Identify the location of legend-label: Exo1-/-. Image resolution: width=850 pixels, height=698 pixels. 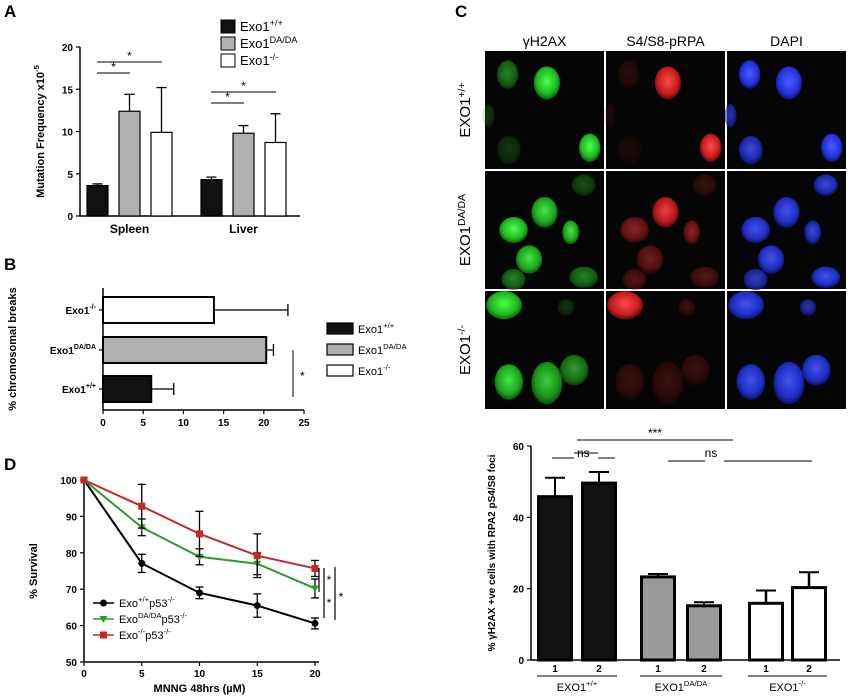
(259, 60).